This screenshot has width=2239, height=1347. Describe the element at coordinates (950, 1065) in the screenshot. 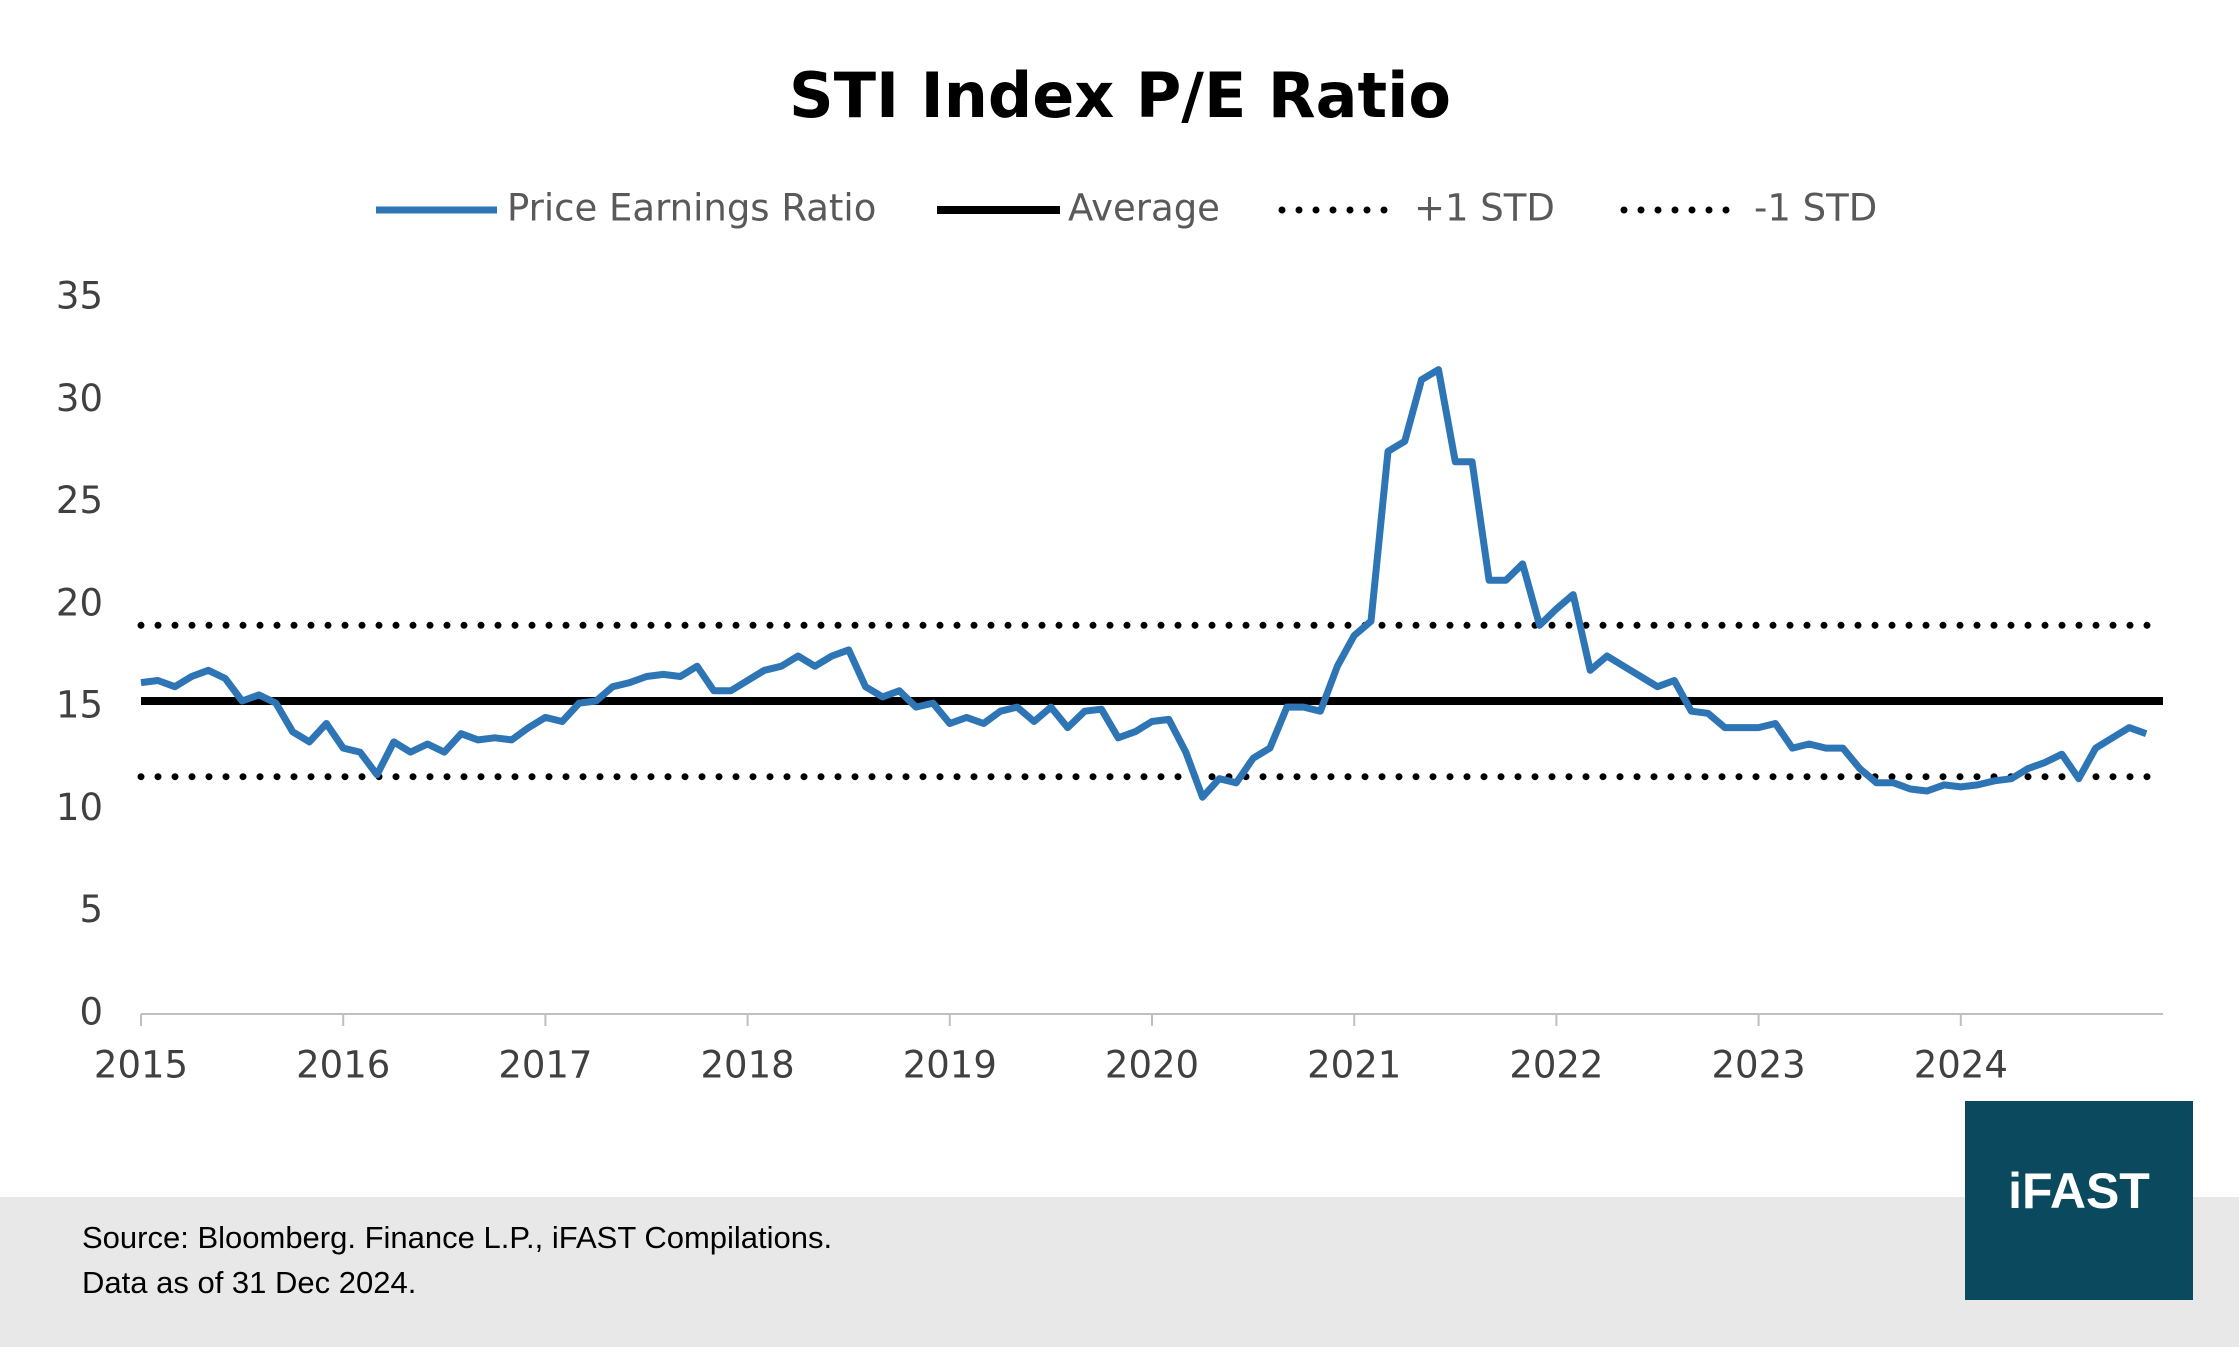

I see `x-tick-label: 2019` at that location.